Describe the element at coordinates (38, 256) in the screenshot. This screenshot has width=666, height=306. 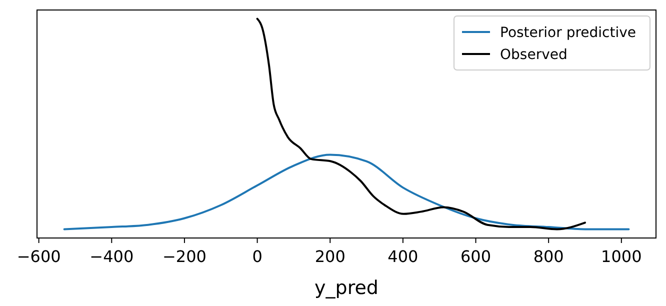
I see `x-tick-label: −600` at that location.